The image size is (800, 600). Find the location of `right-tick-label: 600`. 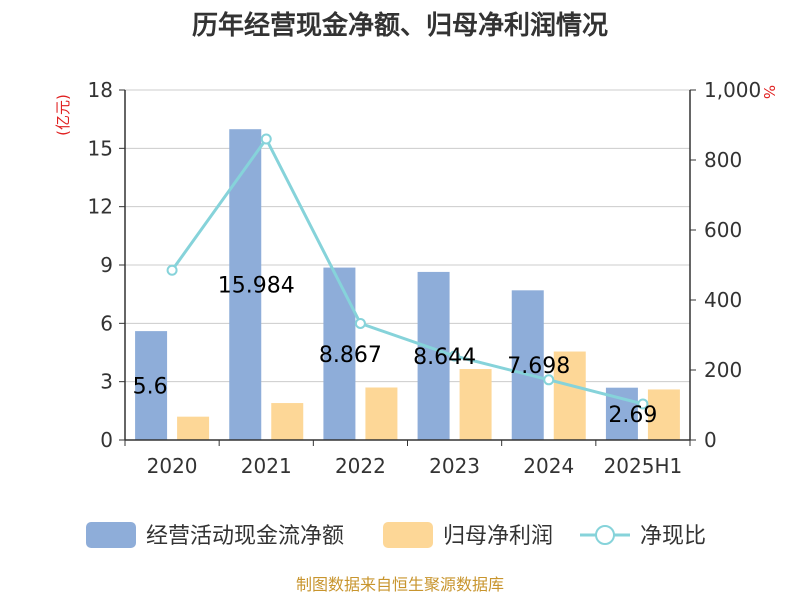

right-tick-label: 600 is located at coordinates (723, 230).